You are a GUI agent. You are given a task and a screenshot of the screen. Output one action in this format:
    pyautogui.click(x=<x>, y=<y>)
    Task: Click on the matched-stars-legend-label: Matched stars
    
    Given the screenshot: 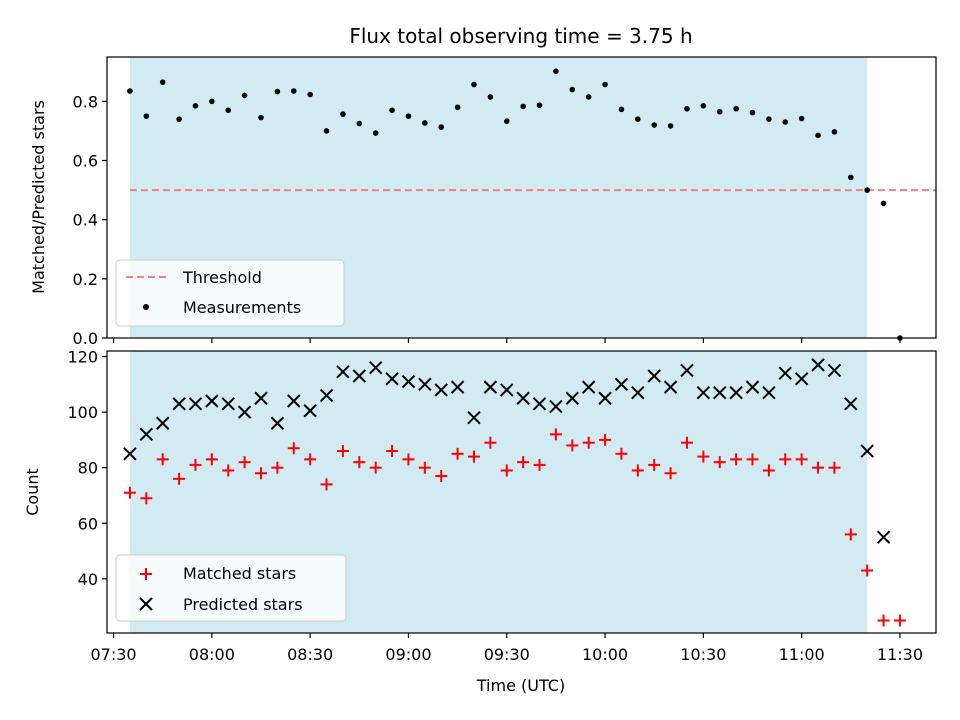 What is the action you would take?
    pyautogui.click(x=239, y=573)
    